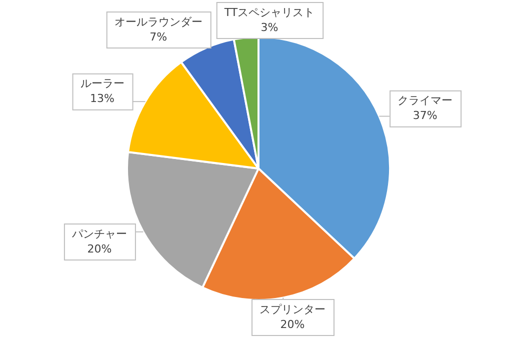 This screenshot has width=517, height=337. Describe the element at coordinates (293, 309) in the screenshot. I see `slice-label: スプリンター` at that location.